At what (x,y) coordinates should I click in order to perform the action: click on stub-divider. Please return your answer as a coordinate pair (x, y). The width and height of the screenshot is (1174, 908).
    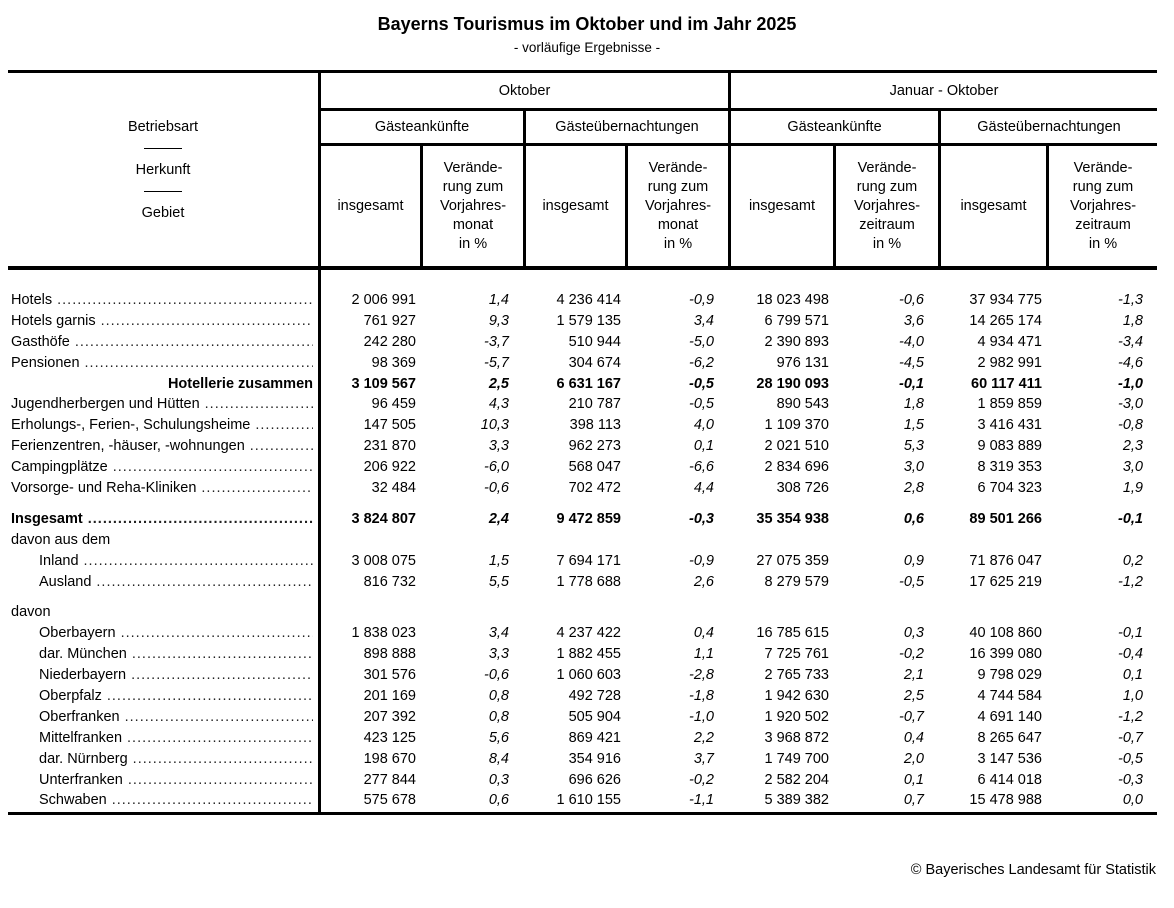
    Looking at the image, I should click on (163, 148).